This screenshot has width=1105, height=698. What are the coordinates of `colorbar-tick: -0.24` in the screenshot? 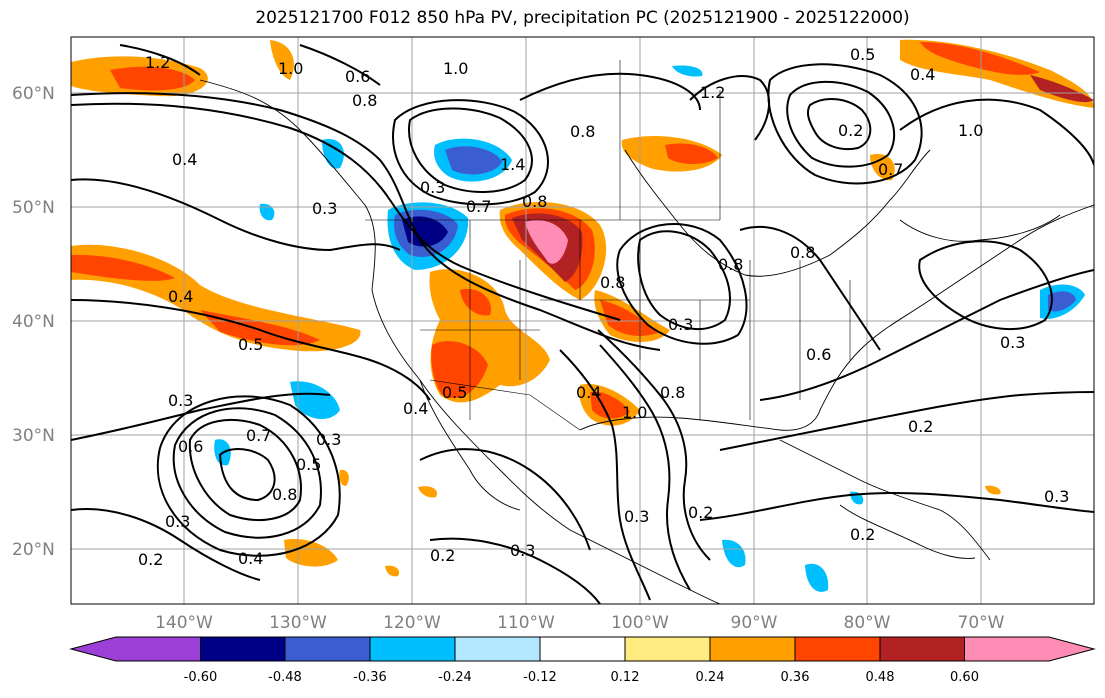 It's located at (455, 677).